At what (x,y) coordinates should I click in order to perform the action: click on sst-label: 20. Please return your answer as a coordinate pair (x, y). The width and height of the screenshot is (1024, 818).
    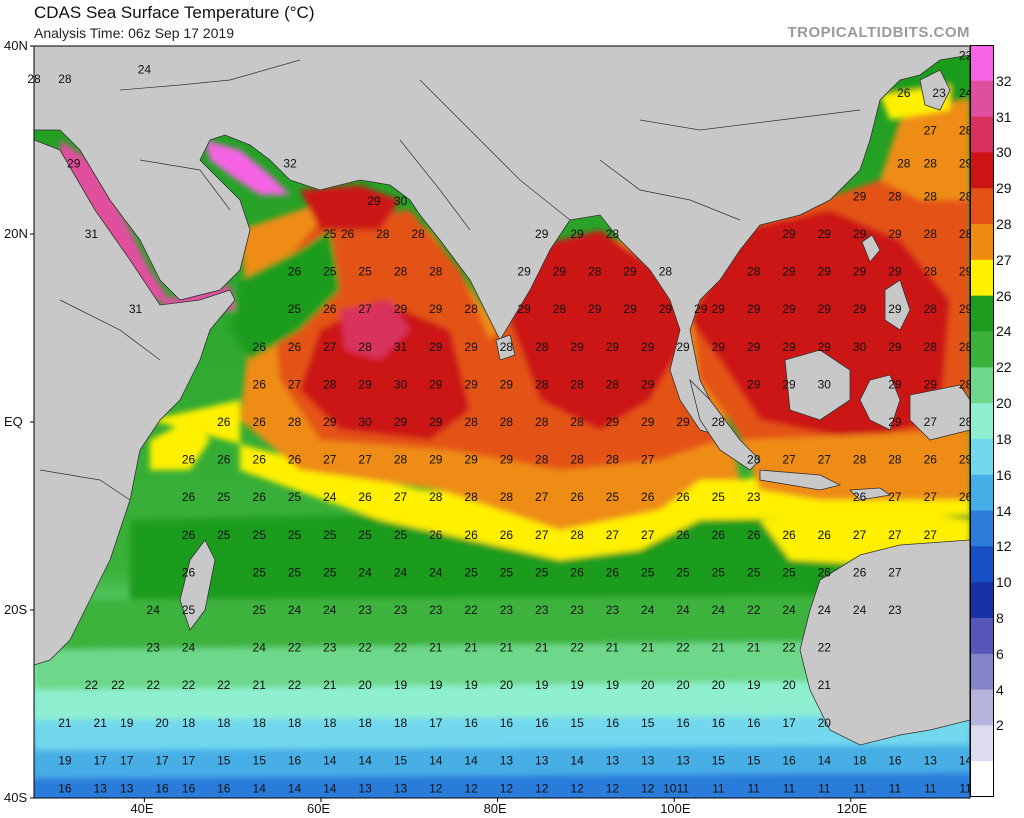
    Looking at the image, I should click on (683, 685).